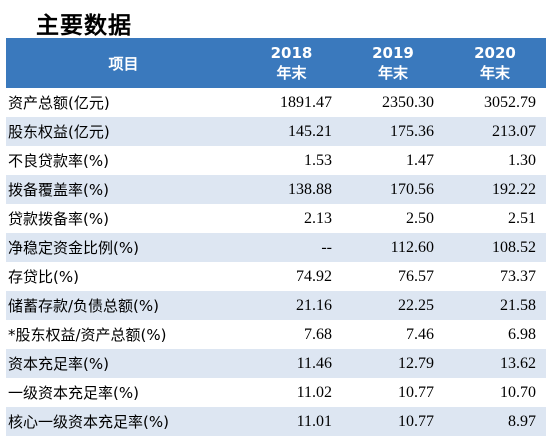 The image size is (552, 439). Describe the element at coordinates (310, 131) in the screenshot. I see `row-value: 145.21` at that location.